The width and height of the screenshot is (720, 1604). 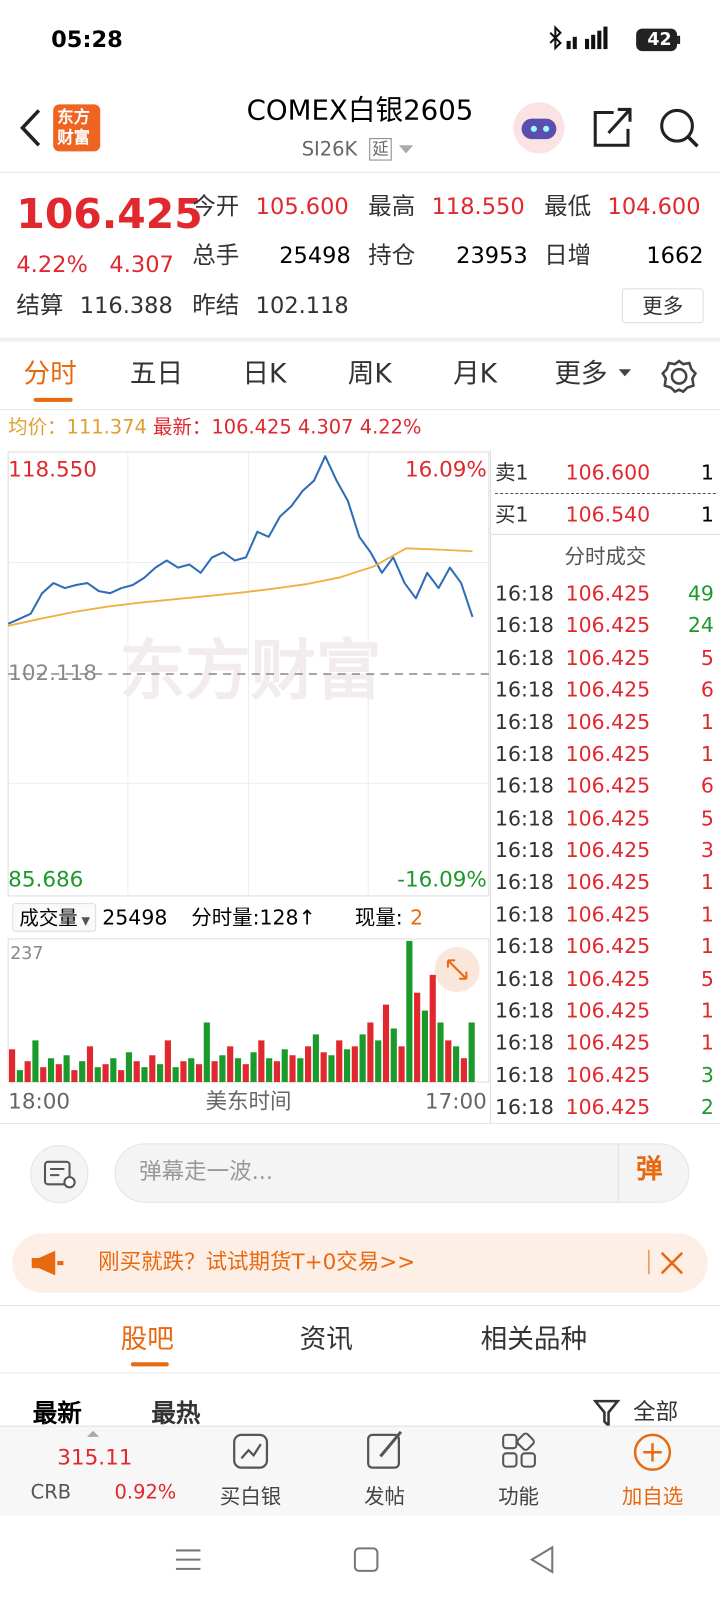 I want to click on period-tab: 分时, so click(x=50, y=374).